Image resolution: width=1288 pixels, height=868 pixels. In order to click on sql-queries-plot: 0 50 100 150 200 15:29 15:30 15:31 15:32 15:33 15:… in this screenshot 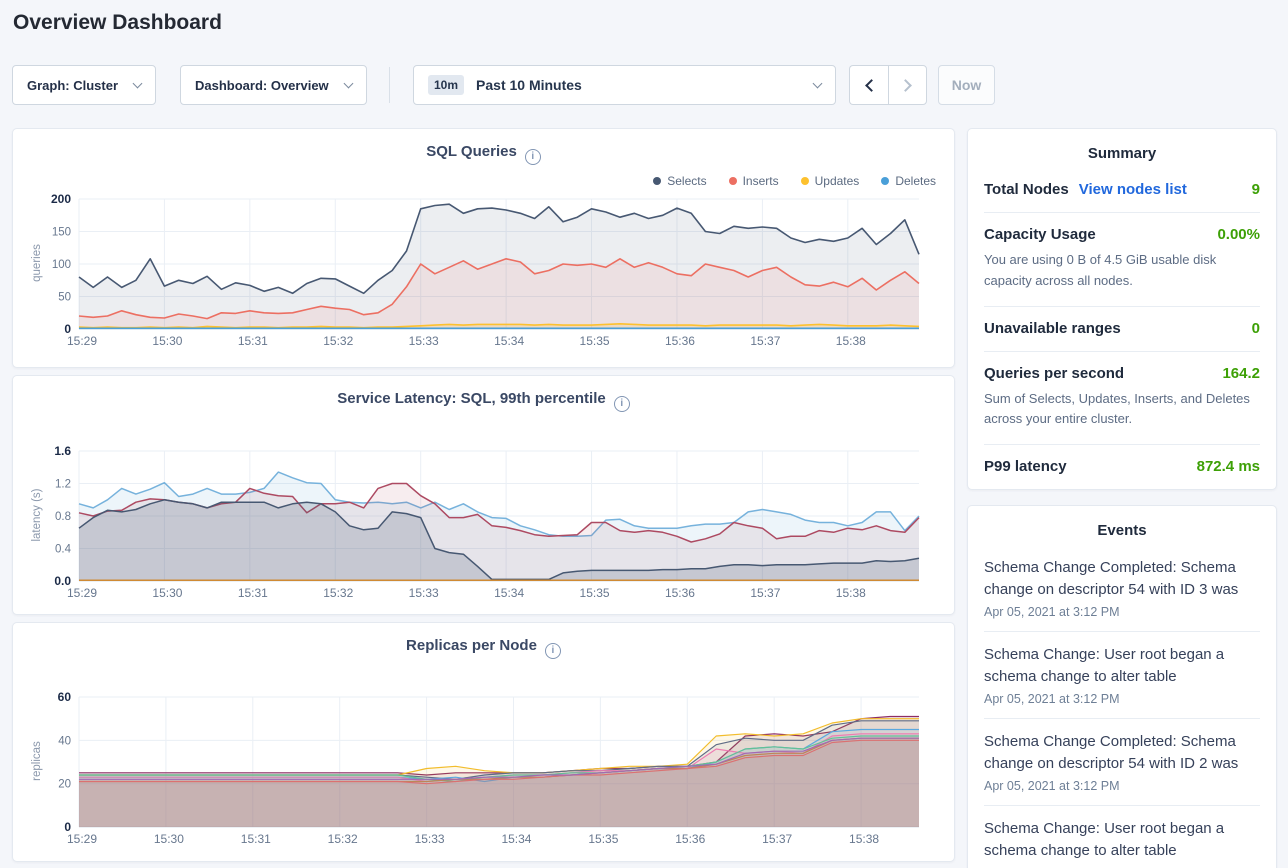, I will do `click(485, 270)`.